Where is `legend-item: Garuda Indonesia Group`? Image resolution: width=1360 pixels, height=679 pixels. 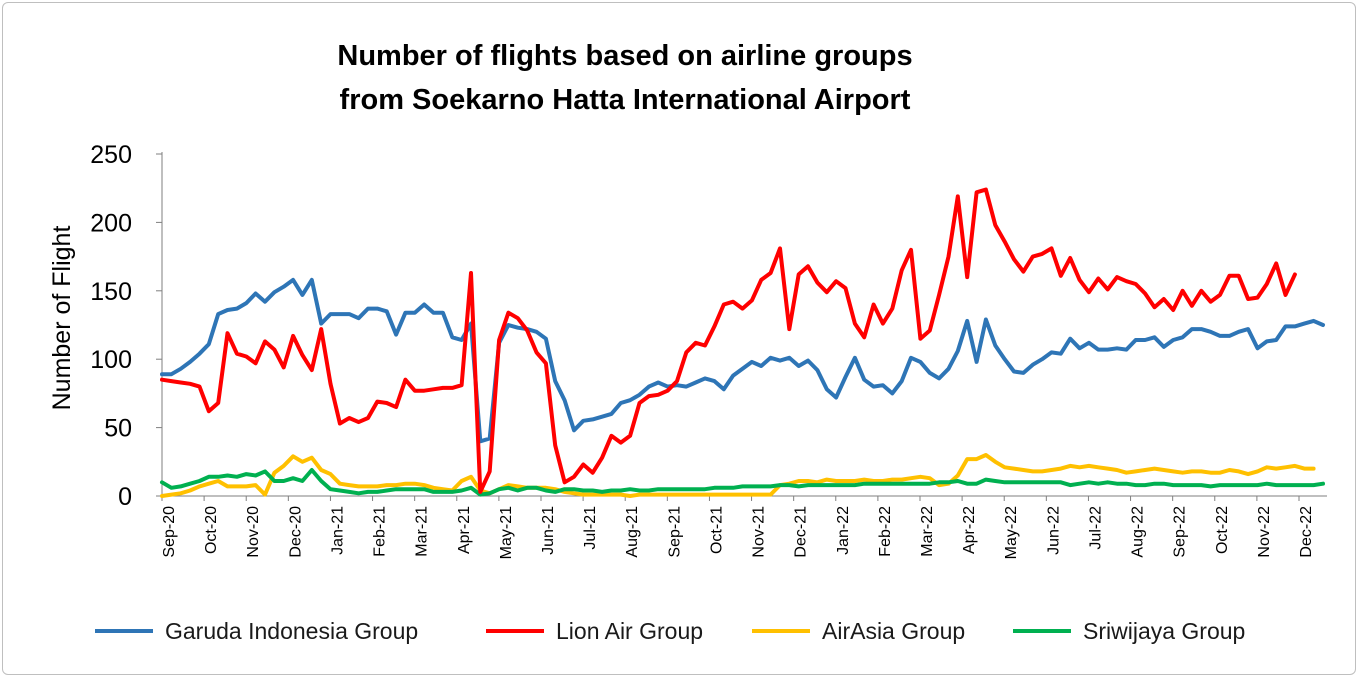
legend-item: Garuda Indonesia Group is located at coordinates (256, 631).